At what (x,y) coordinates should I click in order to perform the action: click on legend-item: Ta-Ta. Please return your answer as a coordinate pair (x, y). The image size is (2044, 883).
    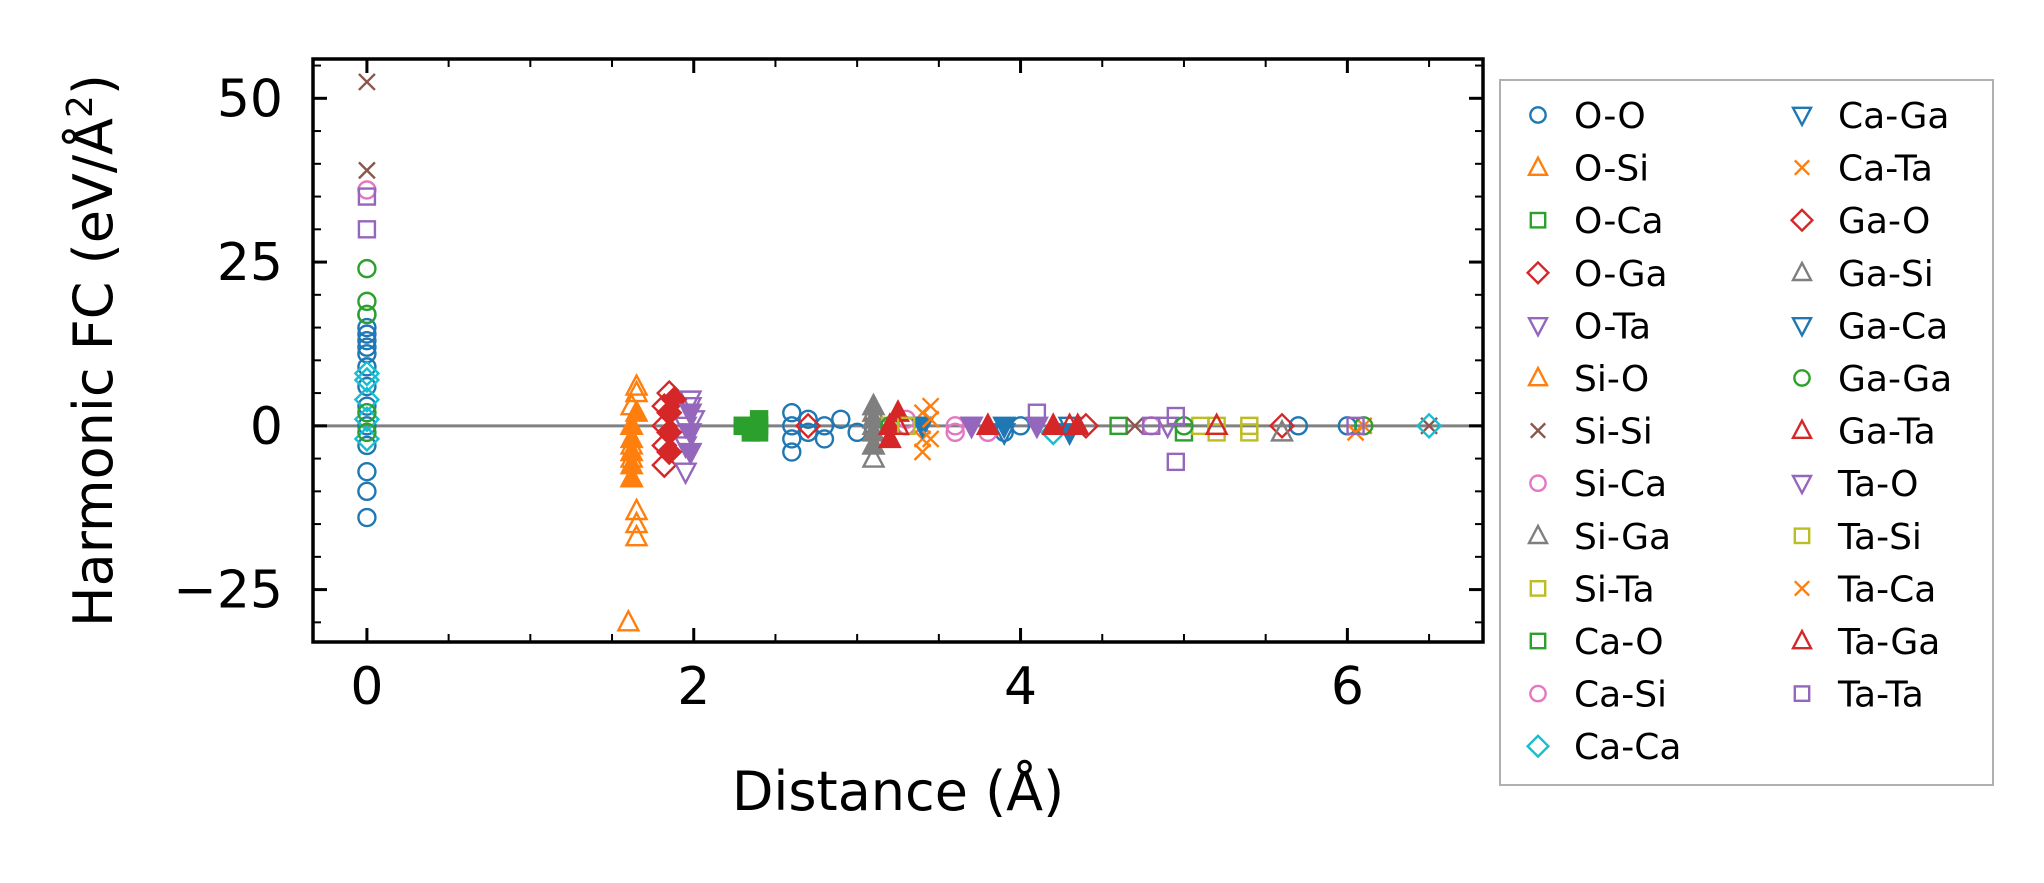
    Looking at the image, I should click on (1858, 695).